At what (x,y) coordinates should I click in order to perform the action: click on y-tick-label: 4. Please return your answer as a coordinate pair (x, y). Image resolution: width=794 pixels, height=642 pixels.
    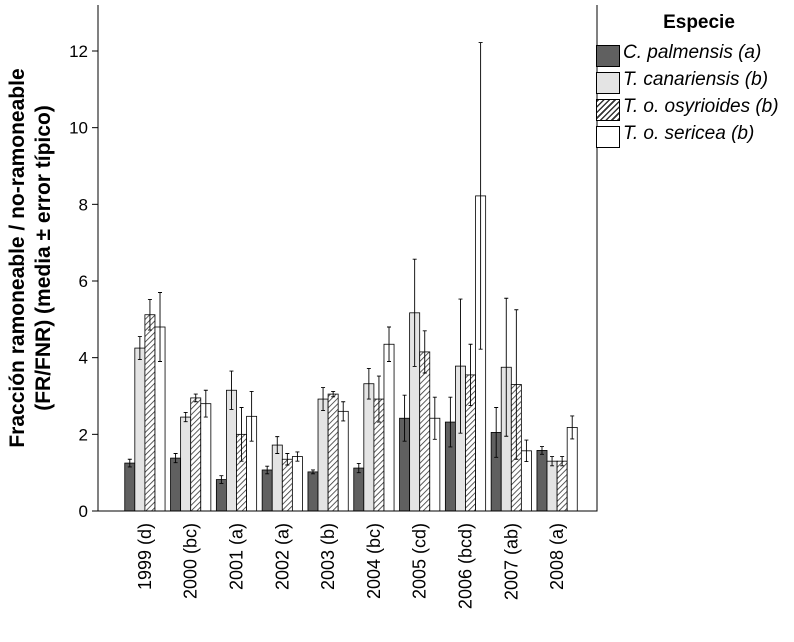
    Looking at the image, I should click on (83, 358).